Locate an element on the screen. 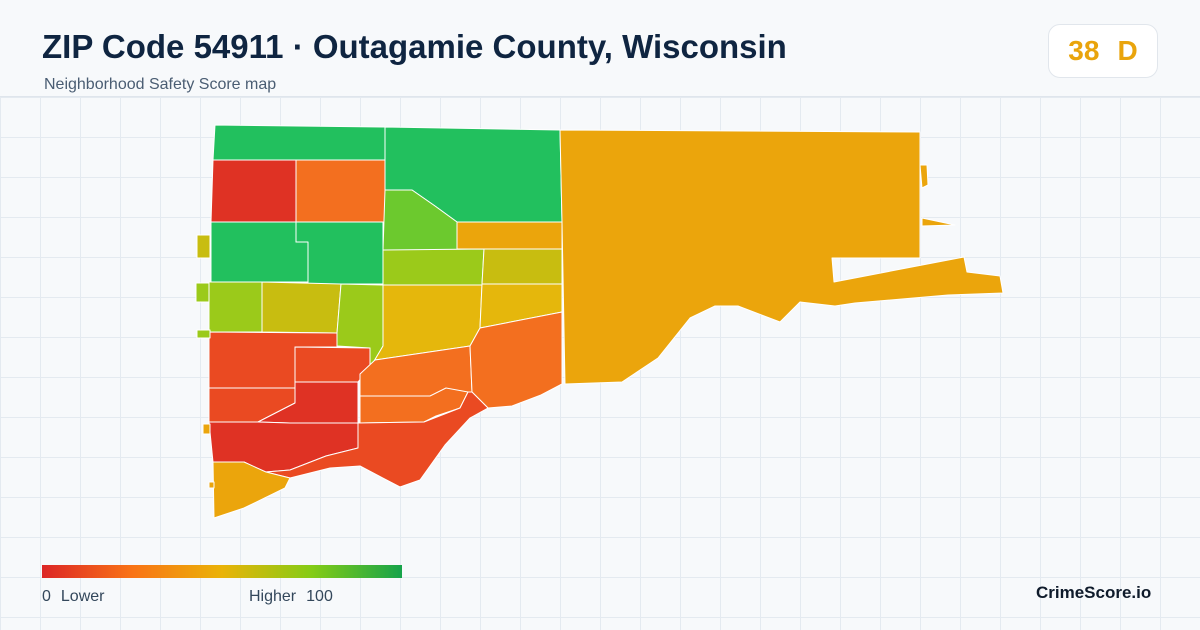  score-value: 38 is located at coordinates (1084, 50).